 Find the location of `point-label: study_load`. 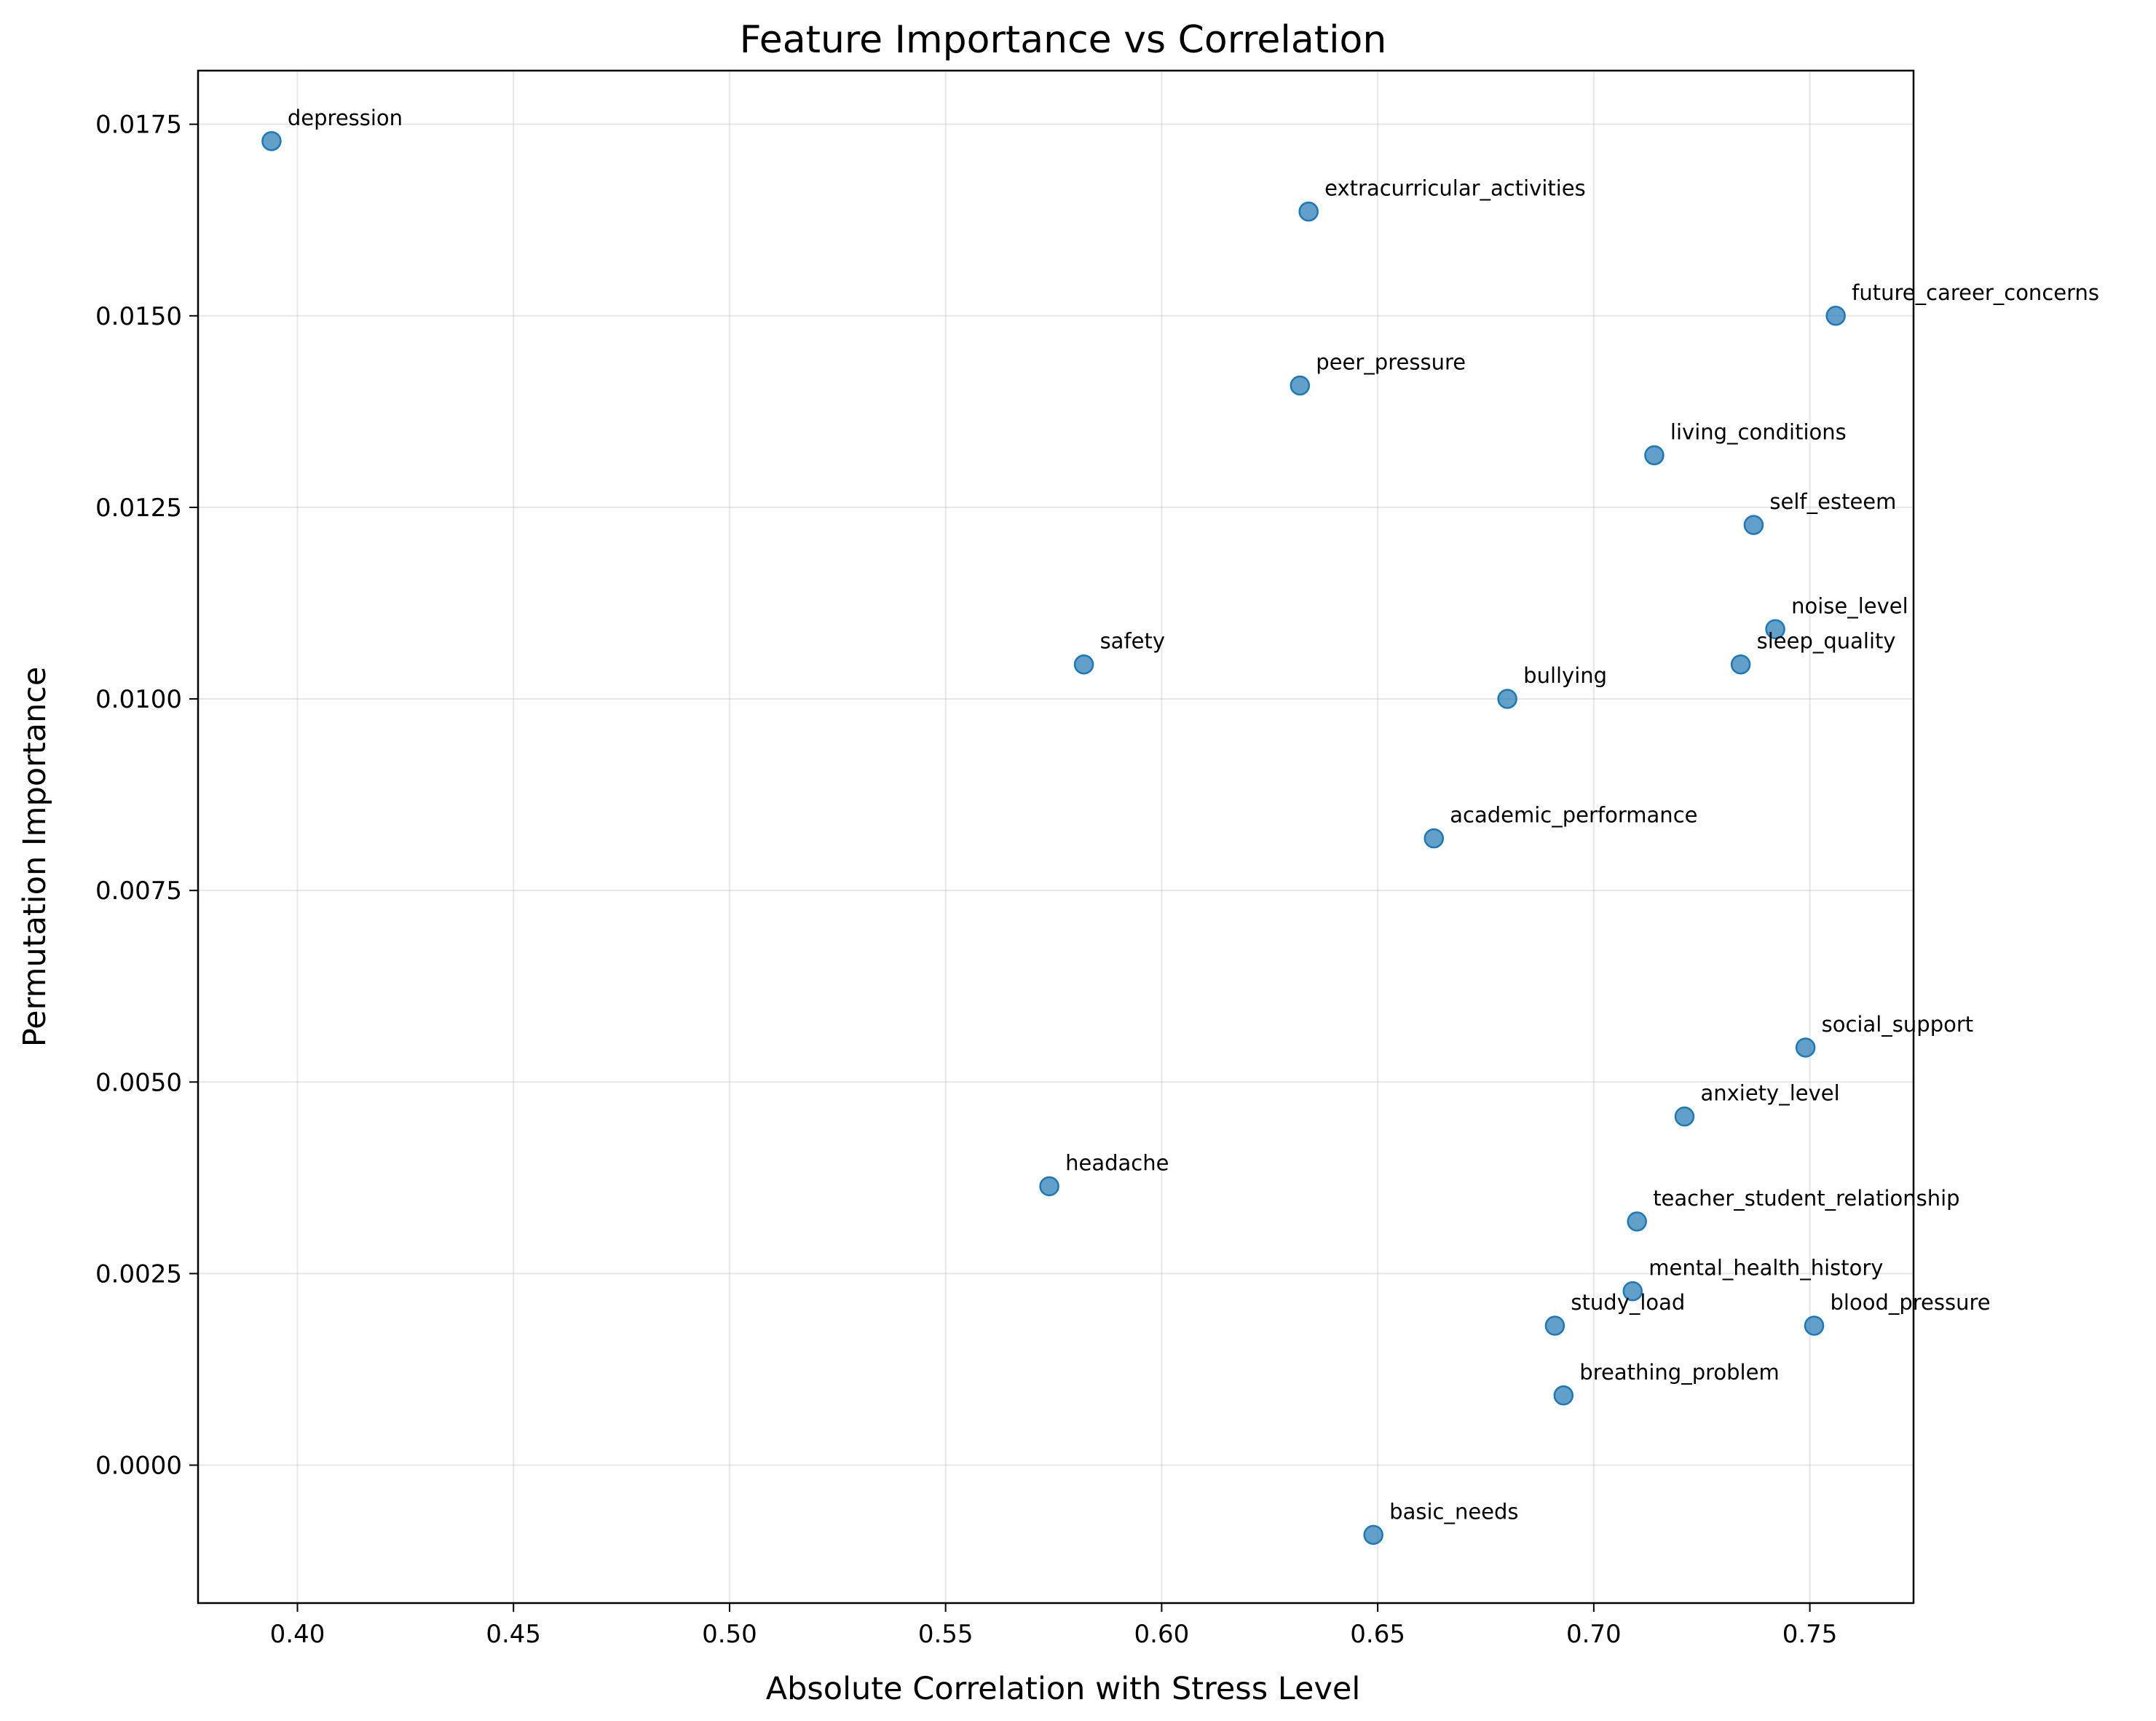

point-label: study_load is located at coordinates (1628, 1302).